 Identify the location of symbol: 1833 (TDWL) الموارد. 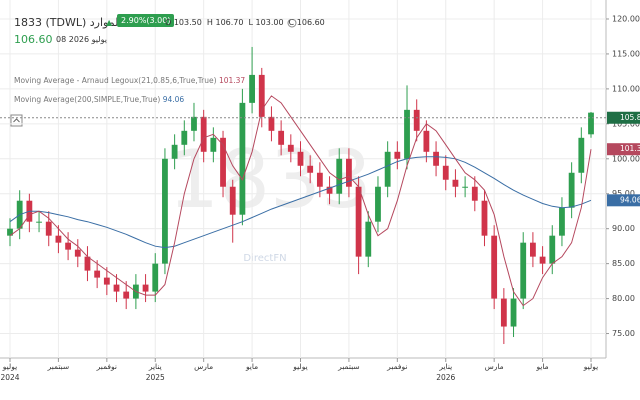
(68, 22).